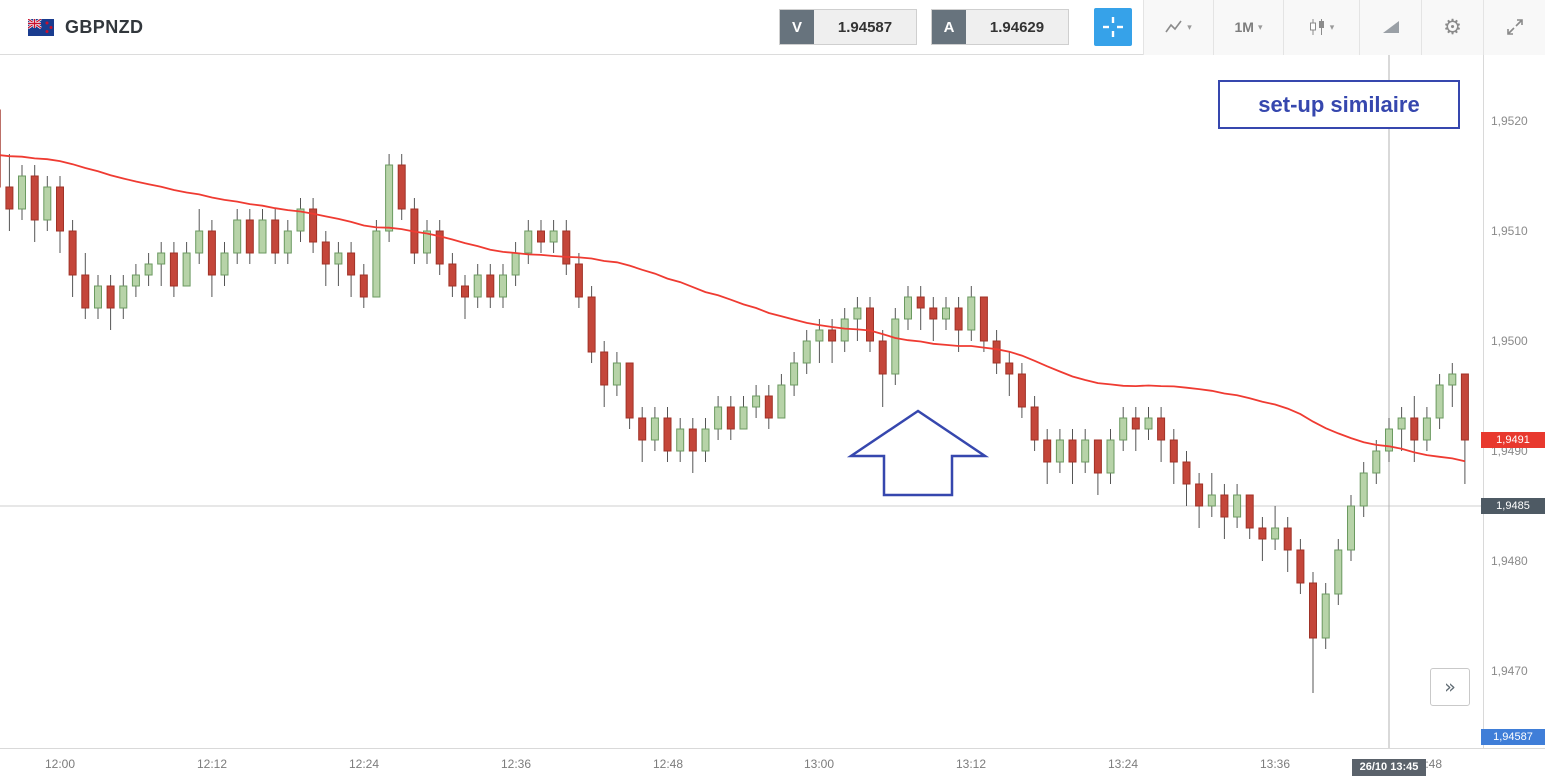 The image size is (1545, 784). I want to click on indicators-button, so click(1390, 27).